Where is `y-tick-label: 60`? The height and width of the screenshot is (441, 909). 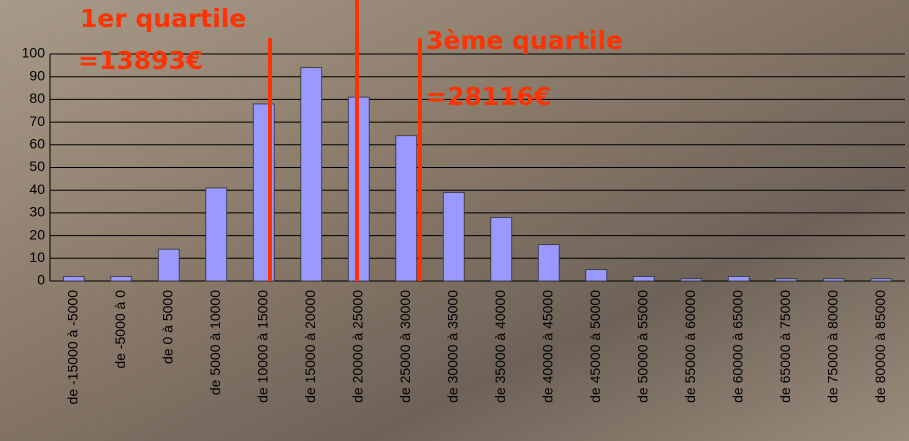 y-tick-label: 60 is located at coordinates (37, 144).